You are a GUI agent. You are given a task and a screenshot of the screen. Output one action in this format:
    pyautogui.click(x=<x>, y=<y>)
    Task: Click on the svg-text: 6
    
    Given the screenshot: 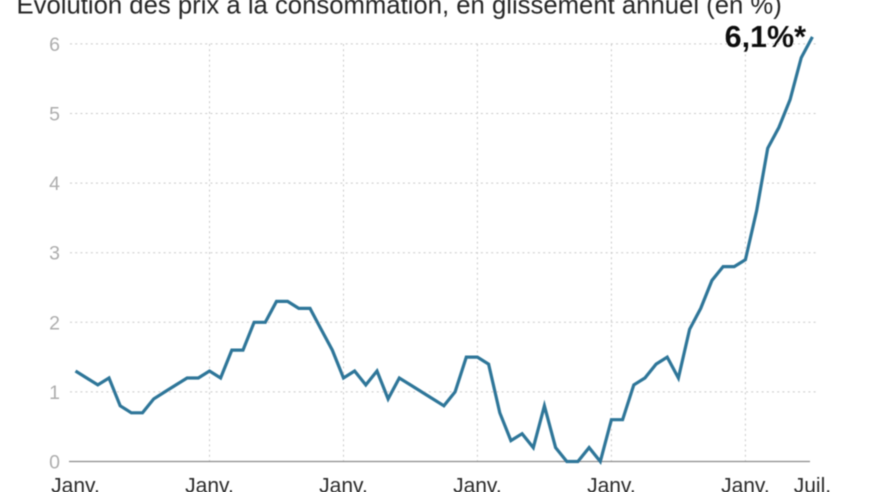 What is the action you would take?
    pyautogui.click(x=54, y=45)
    